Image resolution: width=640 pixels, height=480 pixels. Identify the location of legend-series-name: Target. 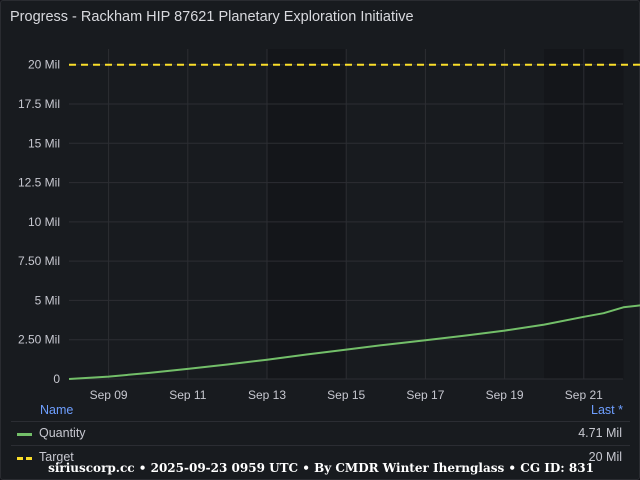
(56, 457).